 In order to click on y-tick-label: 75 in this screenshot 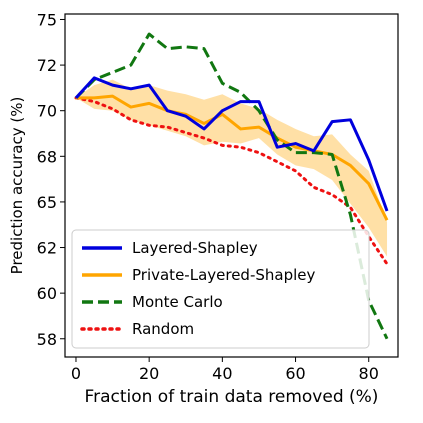, I will do `click(47, 19)`.